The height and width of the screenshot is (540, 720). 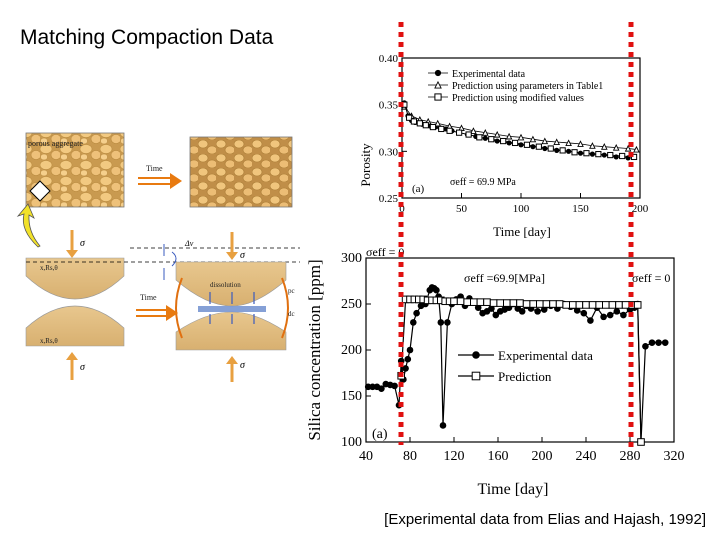 What do you see at coordinates (518, 98) in the screenshot?
I see `porosity-legend-2: Prediction using modified values` at bounding box center [518, 98].